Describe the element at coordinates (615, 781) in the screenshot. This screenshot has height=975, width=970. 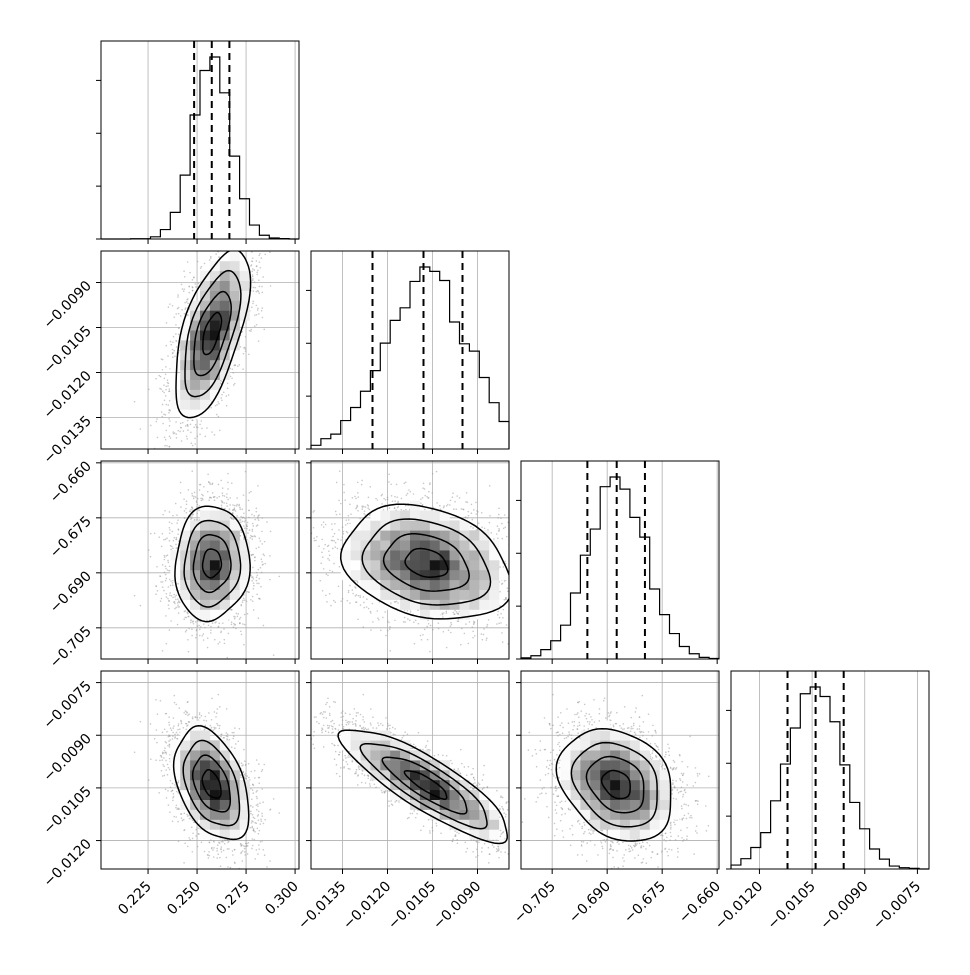
I see `joint-body` at that location.